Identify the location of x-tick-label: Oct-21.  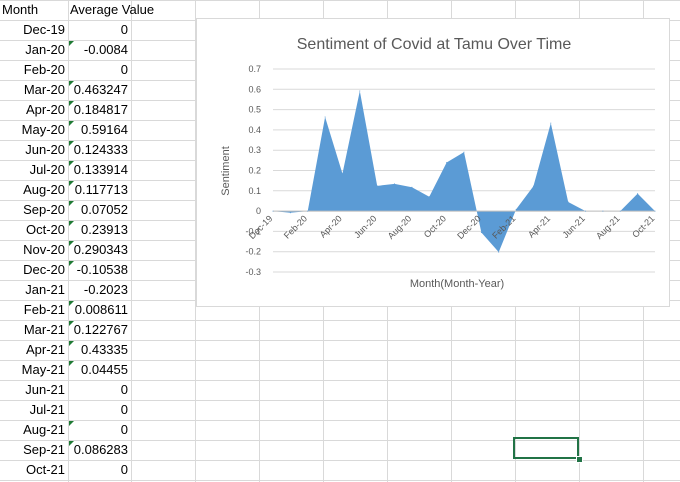
(643, 226).